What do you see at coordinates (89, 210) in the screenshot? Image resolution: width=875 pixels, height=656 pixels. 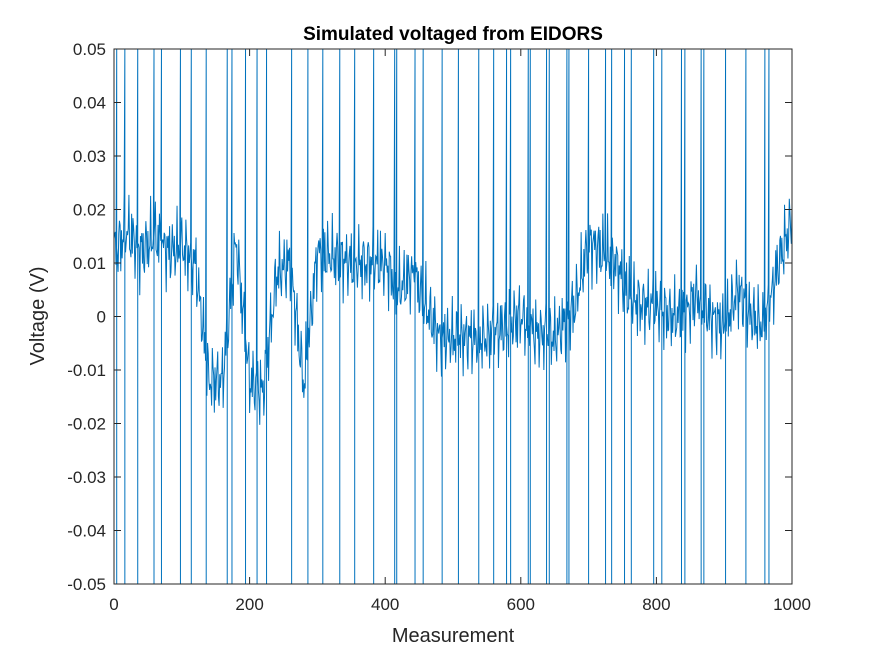 I see `y-tick-label: 0.02` at bounding box center [89, 210].